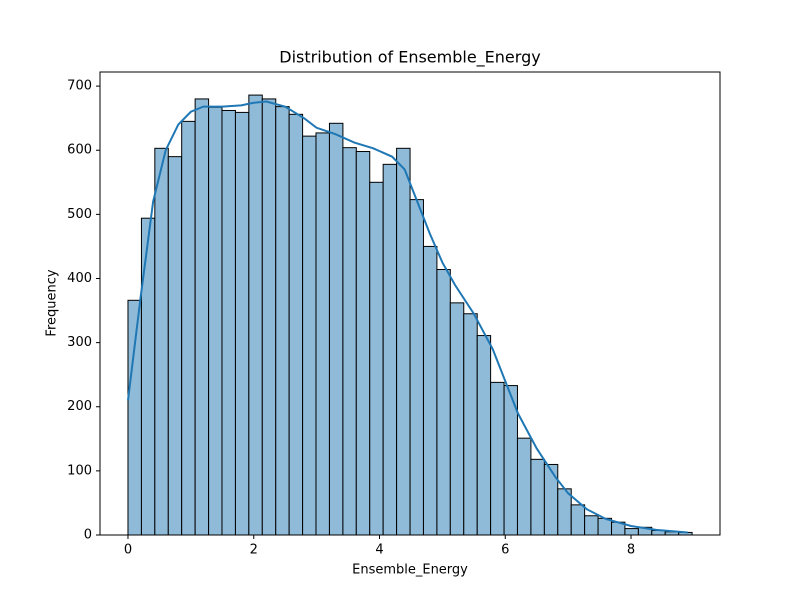 This screenshot has width=800, height=604. Describe the element at coordinates (79, 278) in the screenshot. I see `y-tick-label: 400` at that location.